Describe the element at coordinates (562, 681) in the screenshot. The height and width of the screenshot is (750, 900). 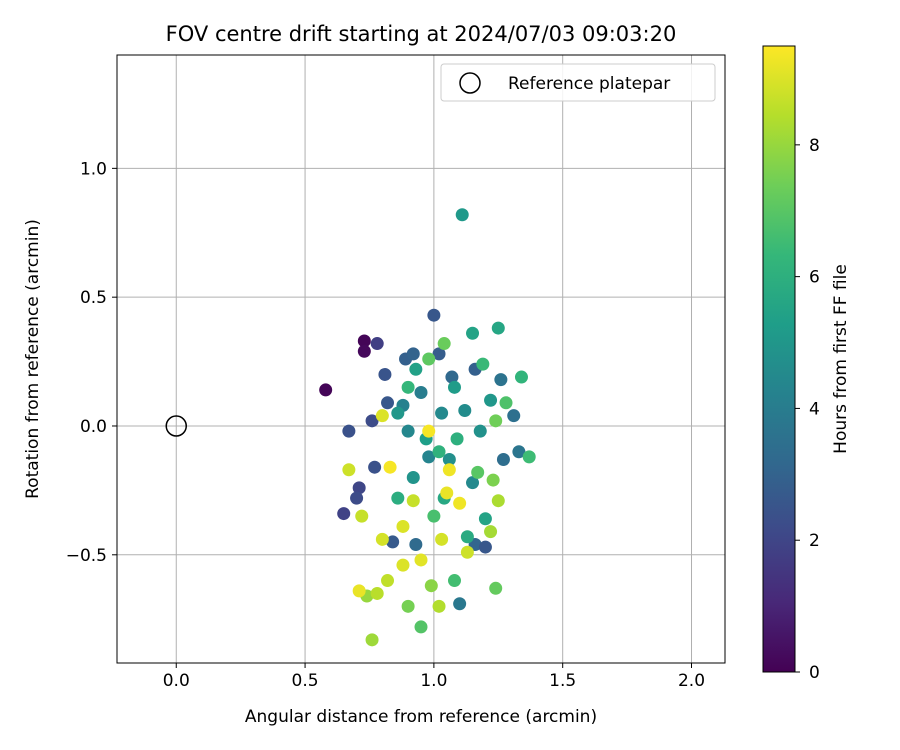
I see `x-tick-label: 1.5` at that location.